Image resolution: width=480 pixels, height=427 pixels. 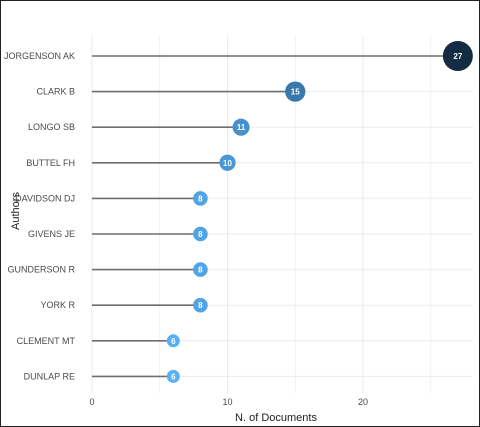 I want to click on x-axis-title: N. of Documents, so click(x=276, y=418).